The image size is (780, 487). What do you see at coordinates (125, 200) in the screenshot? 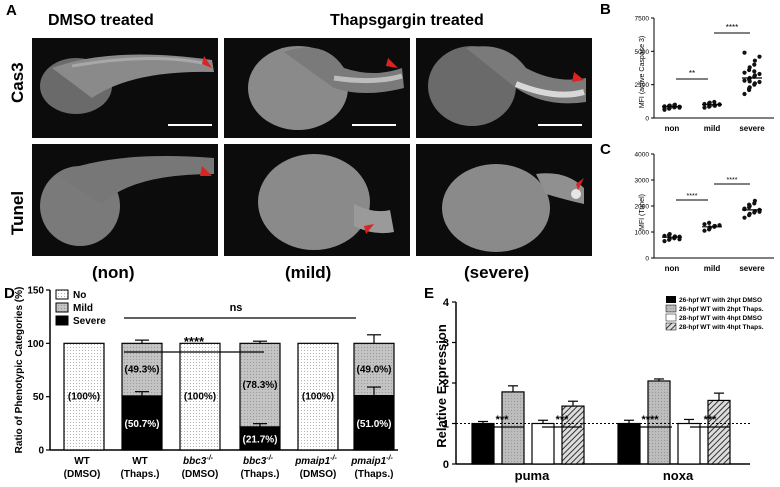
I see `tunel-non-micrograph` at bounding box center [125, 200].